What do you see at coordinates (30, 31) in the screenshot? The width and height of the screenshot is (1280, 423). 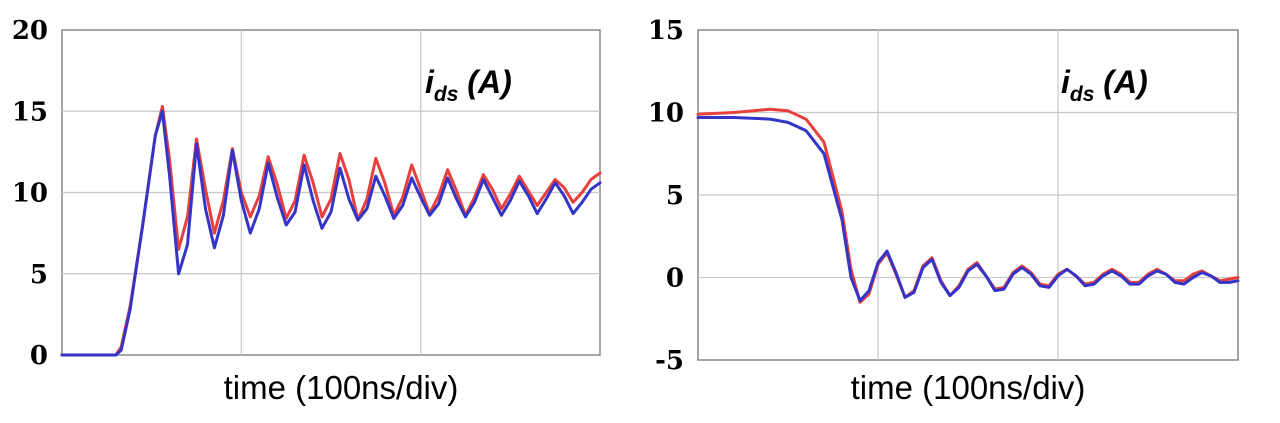 I see `y-tick-label: 20` at bounding box center [30, 31].